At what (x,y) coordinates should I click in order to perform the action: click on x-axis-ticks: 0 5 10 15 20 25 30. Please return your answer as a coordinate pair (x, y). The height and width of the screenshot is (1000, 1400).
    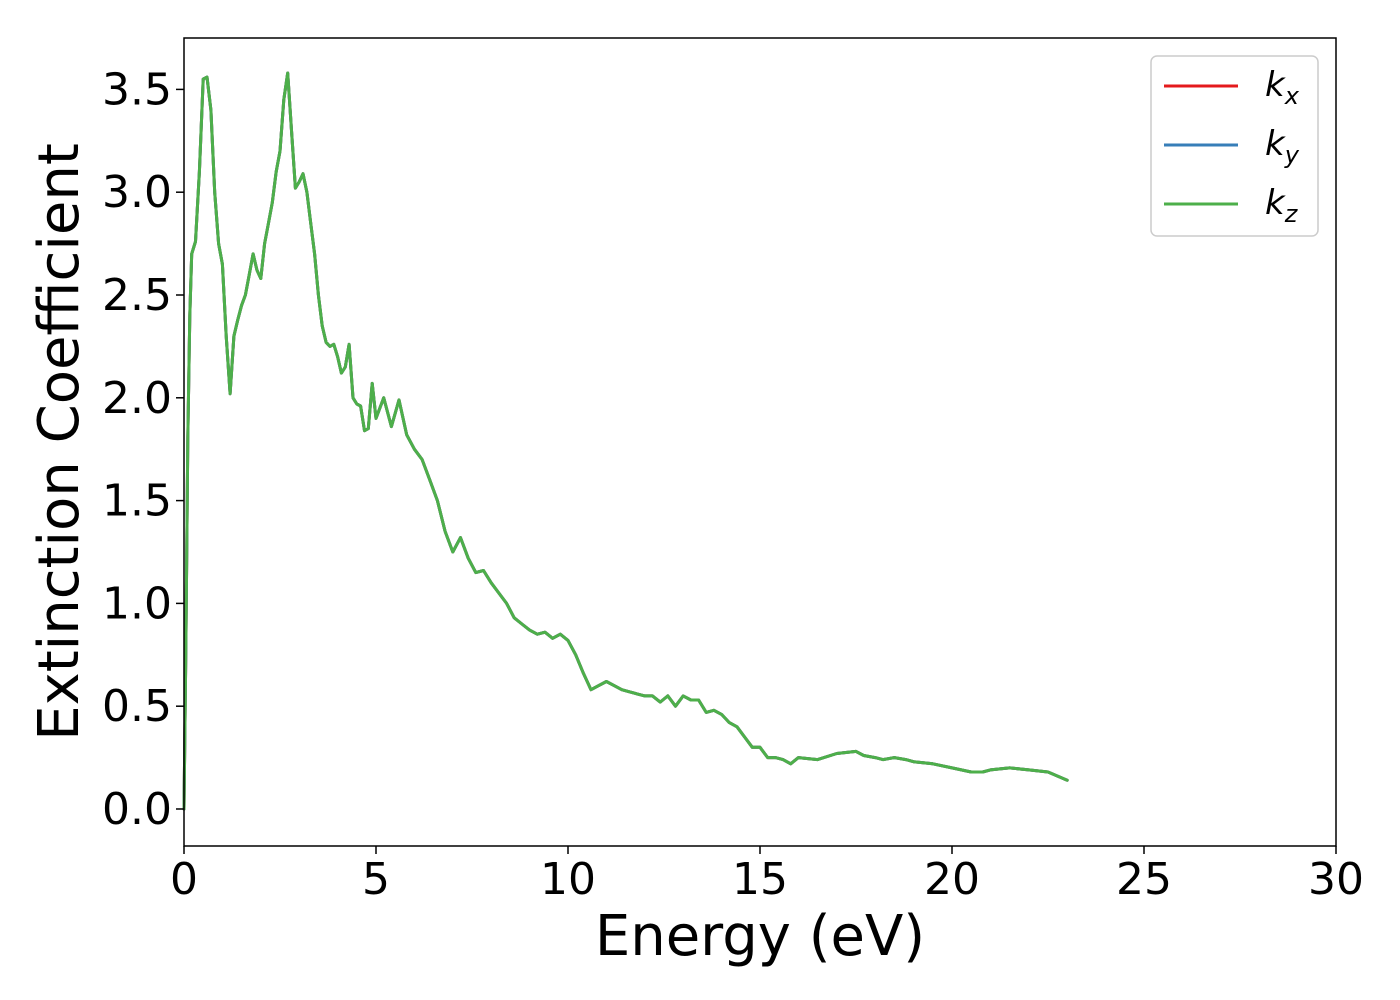
    Looking at the image, I should click on (767, 875).